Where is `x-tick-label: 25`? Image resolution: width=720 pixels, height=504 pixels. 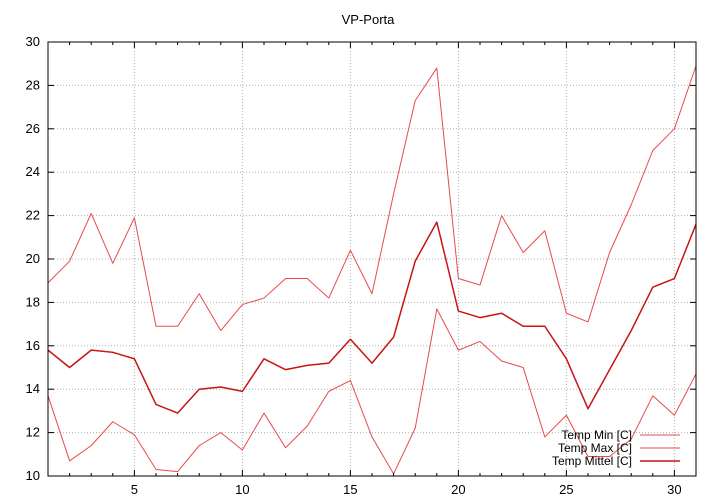 x-tick-label: 25 is located at coordinates (566, 489).